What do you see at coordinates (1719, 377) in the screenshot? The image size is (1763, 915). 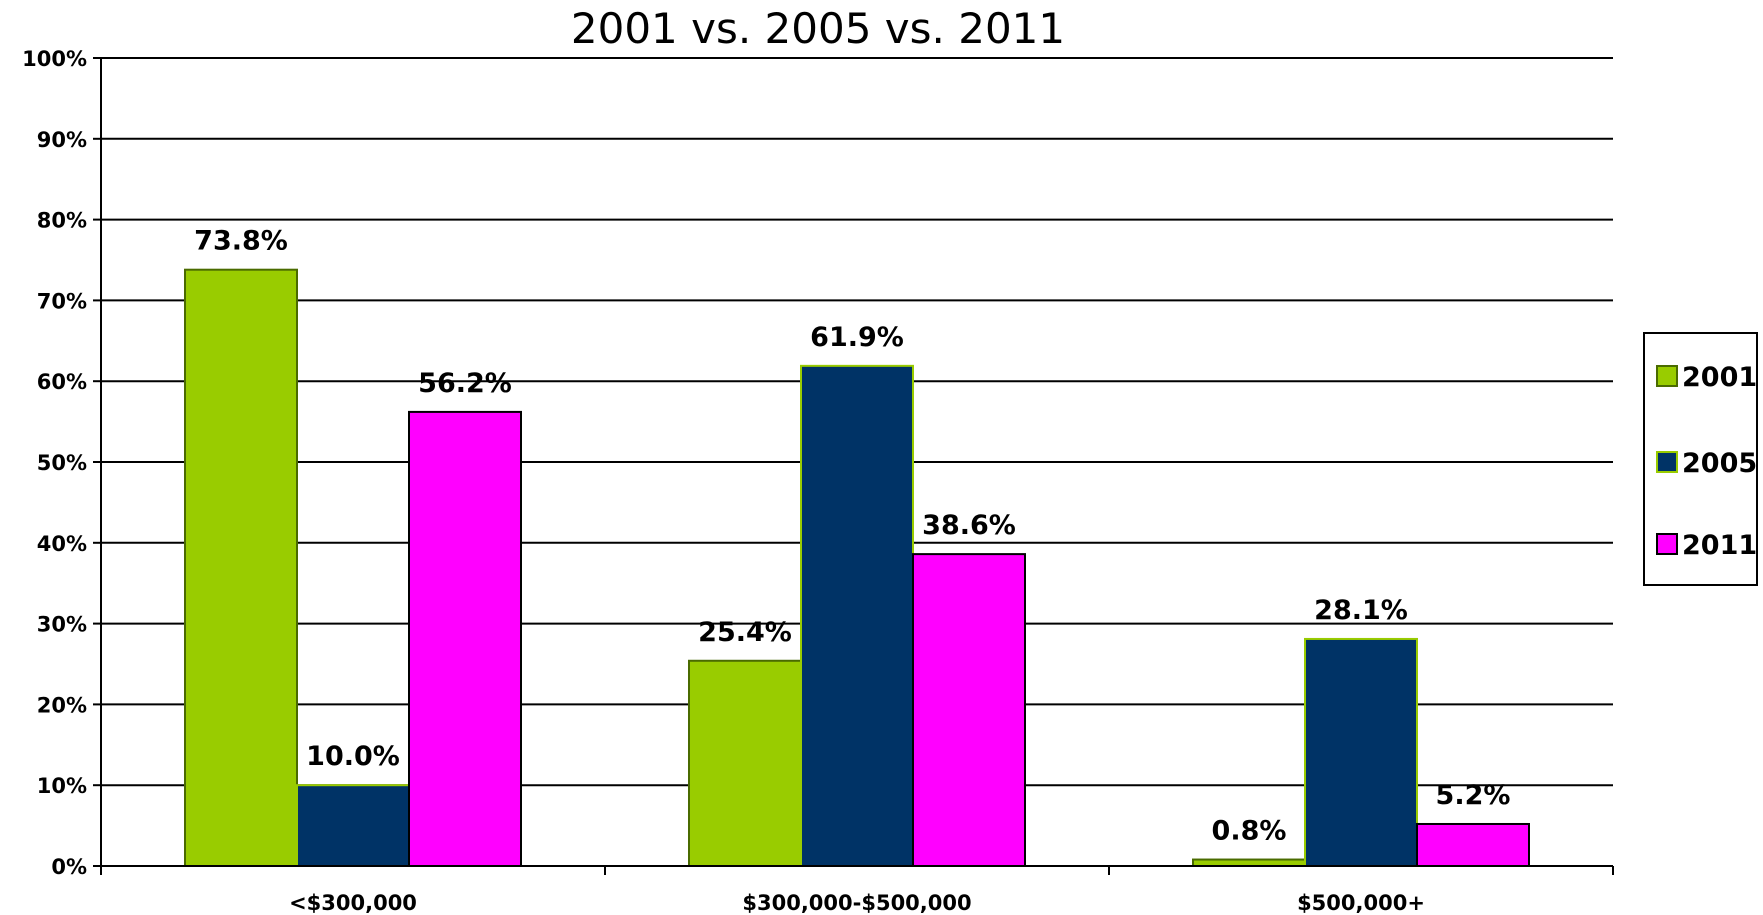 I see `legend-label-2001: 2001` at bounding box center [1719, 377].